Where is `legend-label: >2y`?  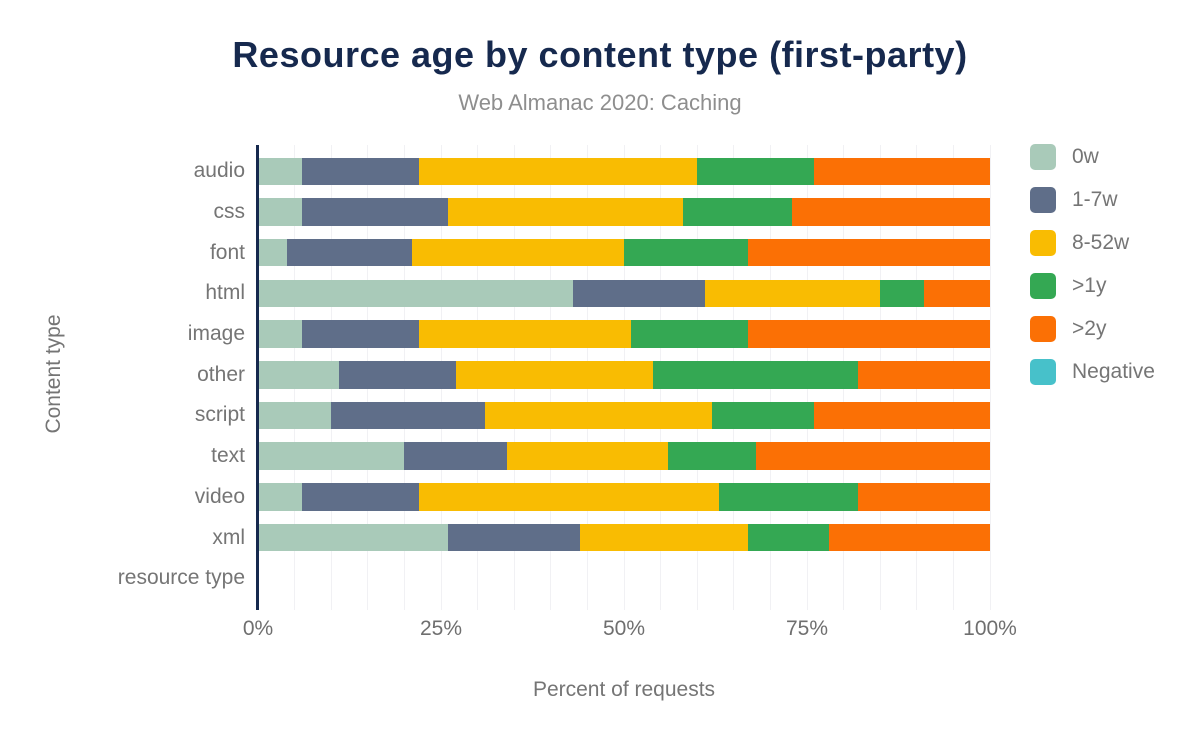 legend-label: >2y is located at coordinates (1089, 328).